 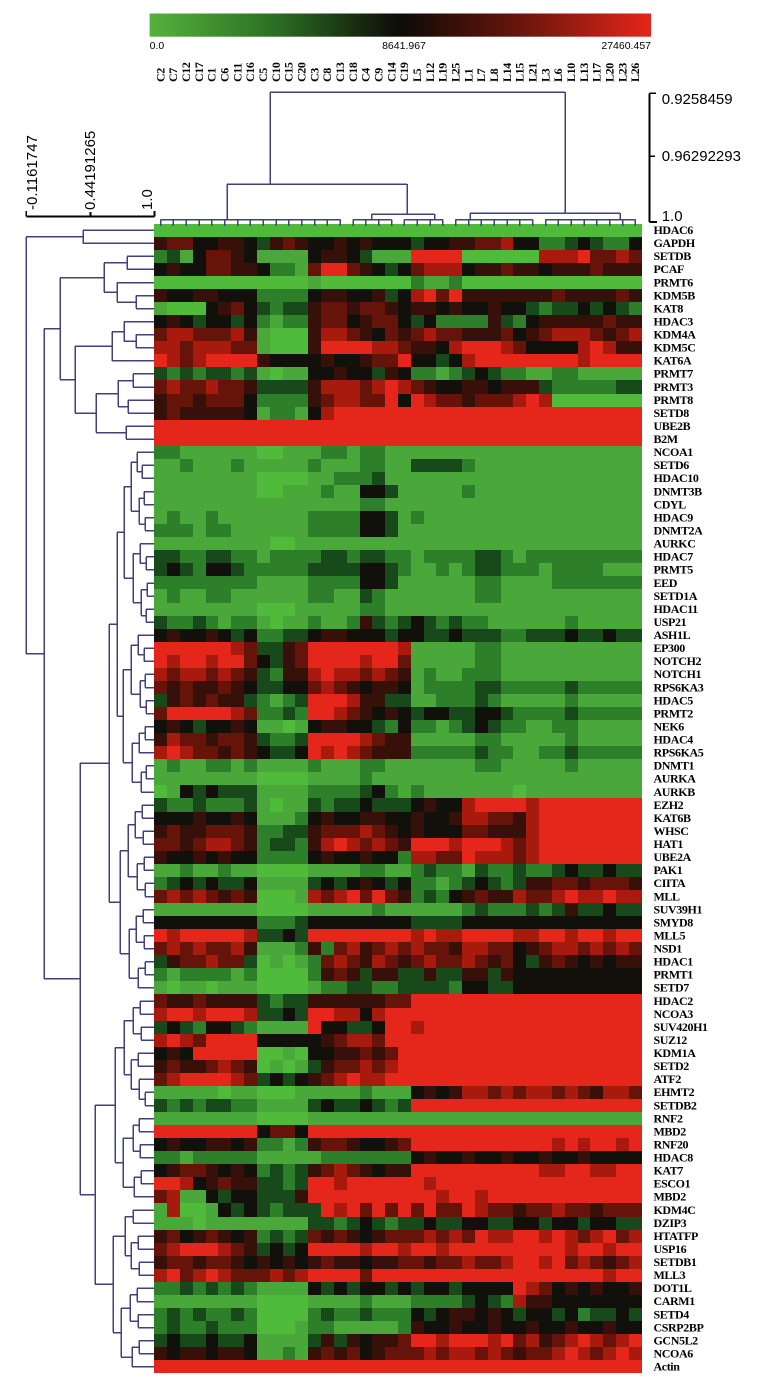 I want to click on svg-text: RPS6KA5, so click(x=679, y=753).